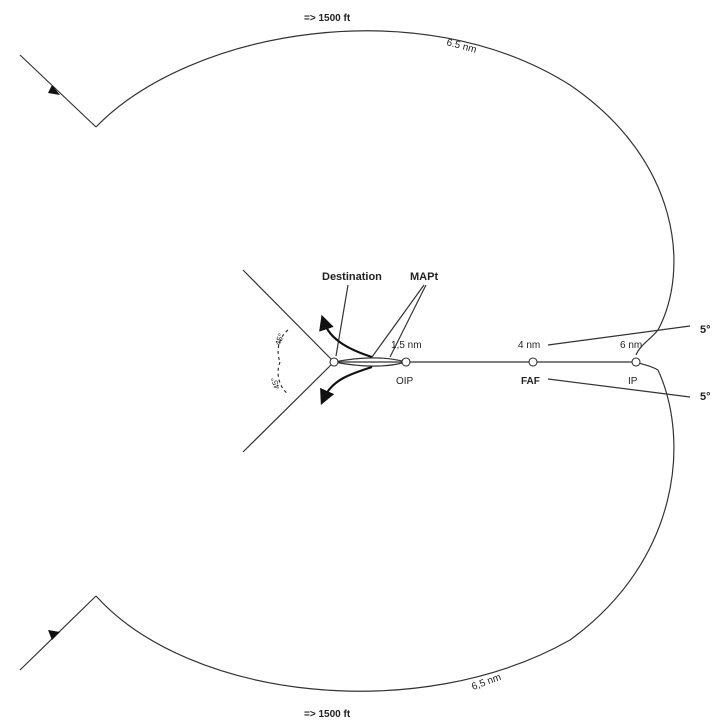 The image size is (727, 725). I want to click on missed-approach-arrow-up, so click(346, 336).